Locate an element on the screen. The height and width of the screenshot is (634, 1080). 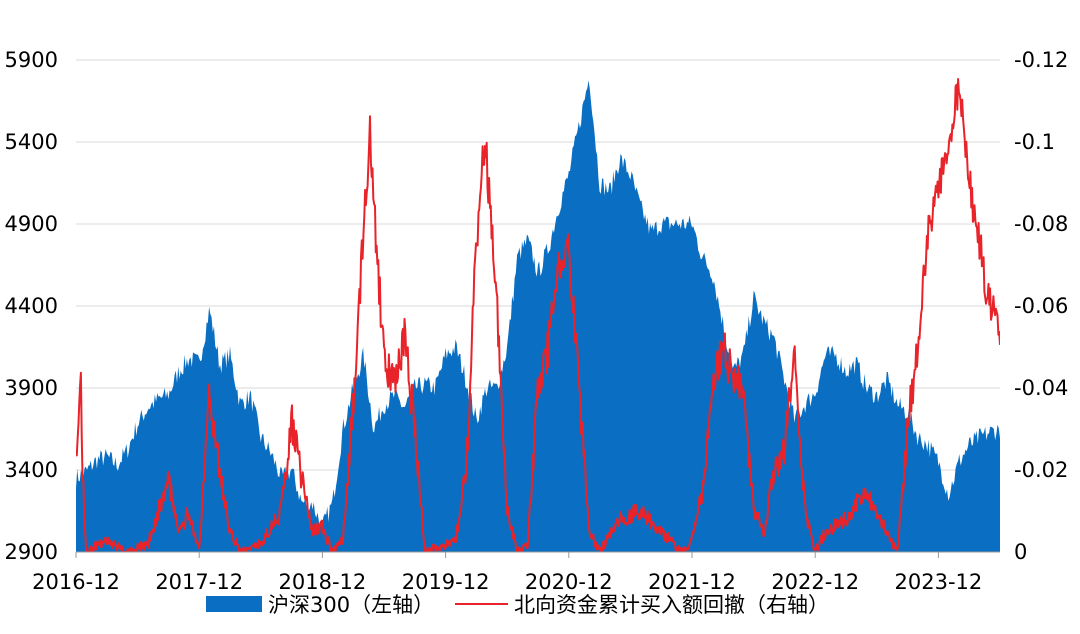
y-left-tick-label: 3400 is located at coordinates (31, 470).